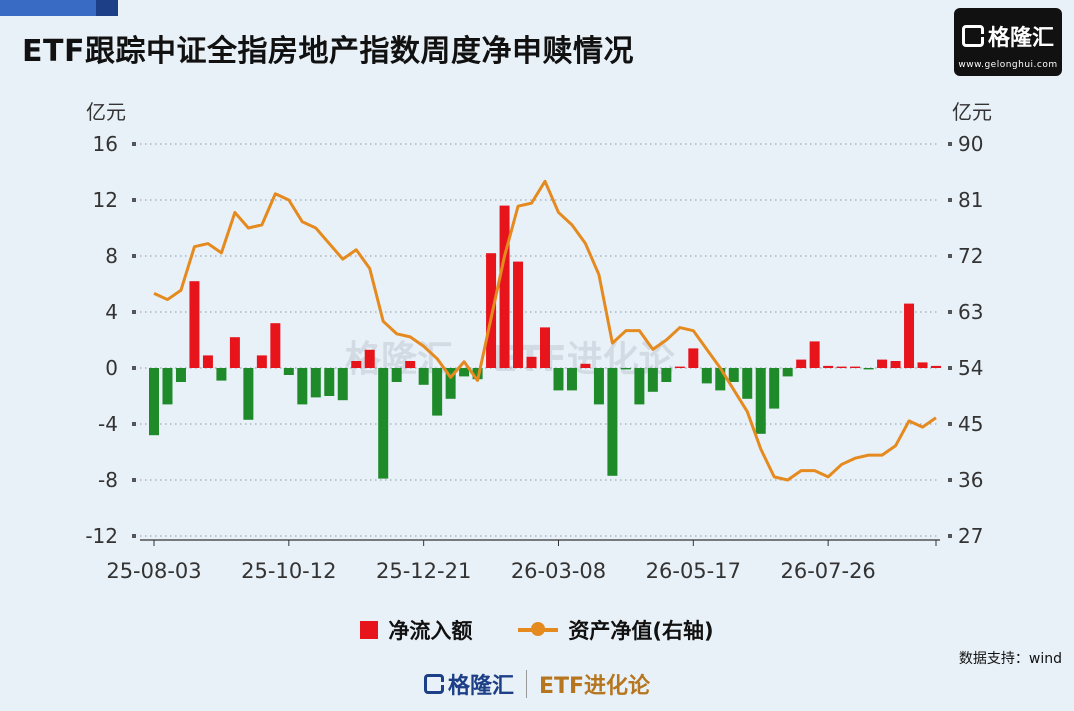  I want to click on legend-item-line: 资产净值(右轴), so click(616, 630).